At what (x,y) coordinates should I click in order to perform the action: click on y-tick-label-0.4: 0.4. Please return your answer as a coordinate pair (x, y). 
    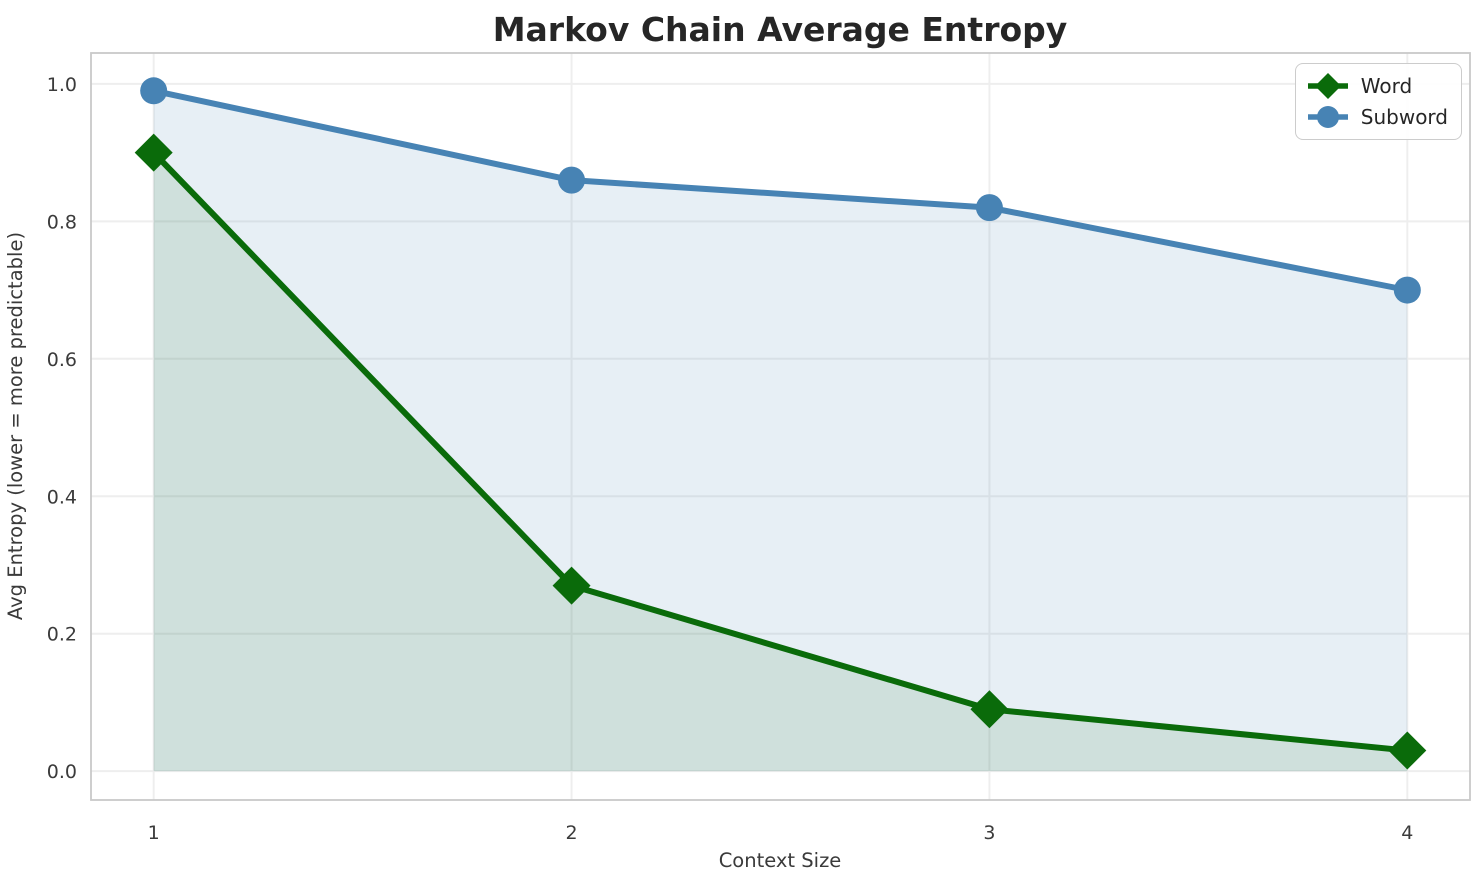
    Looking at the image, I should click on (62, 497).